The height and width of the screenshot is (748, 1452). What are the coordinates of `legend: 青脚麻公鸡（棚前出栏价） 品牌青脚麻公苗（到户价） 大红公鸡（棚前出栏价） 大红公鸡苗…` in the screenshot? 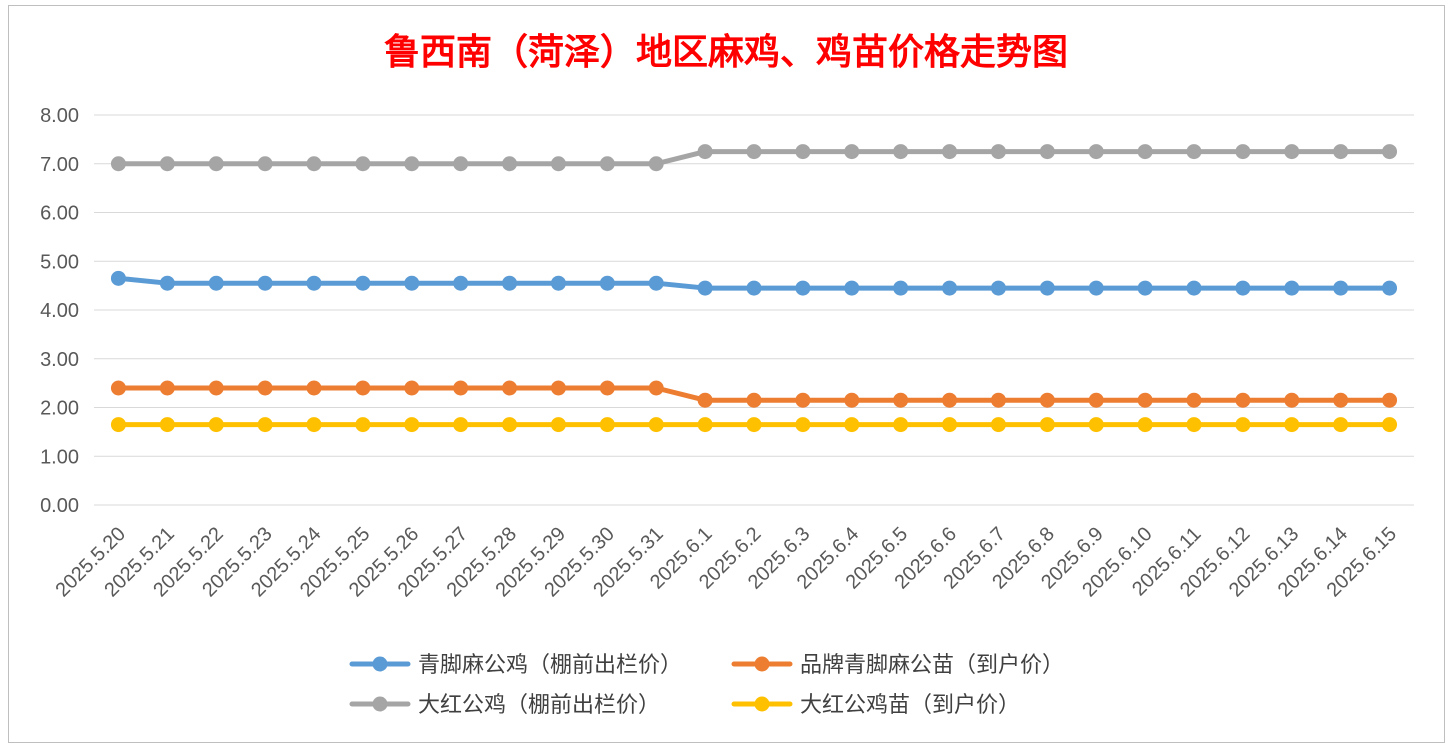 It's located at (706, 685).